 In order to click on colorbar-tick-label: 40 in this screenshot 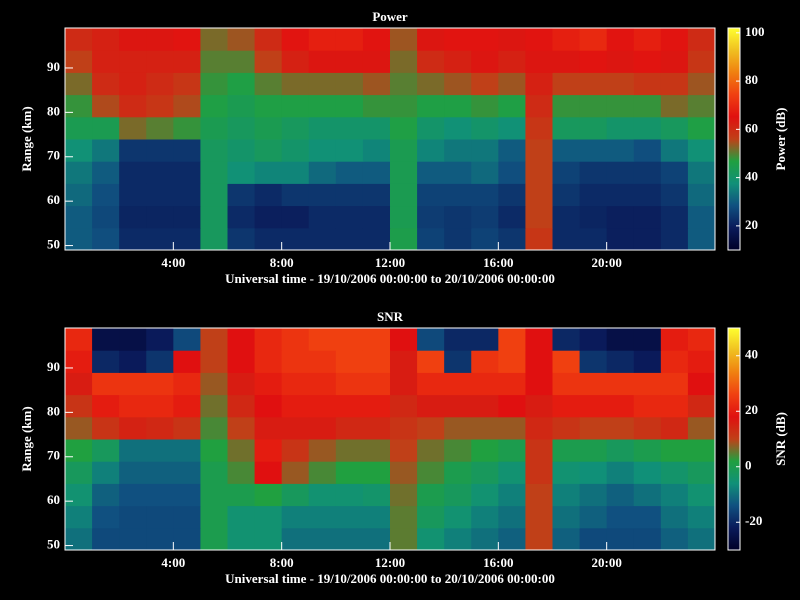, I will do `click(751, 176)`.